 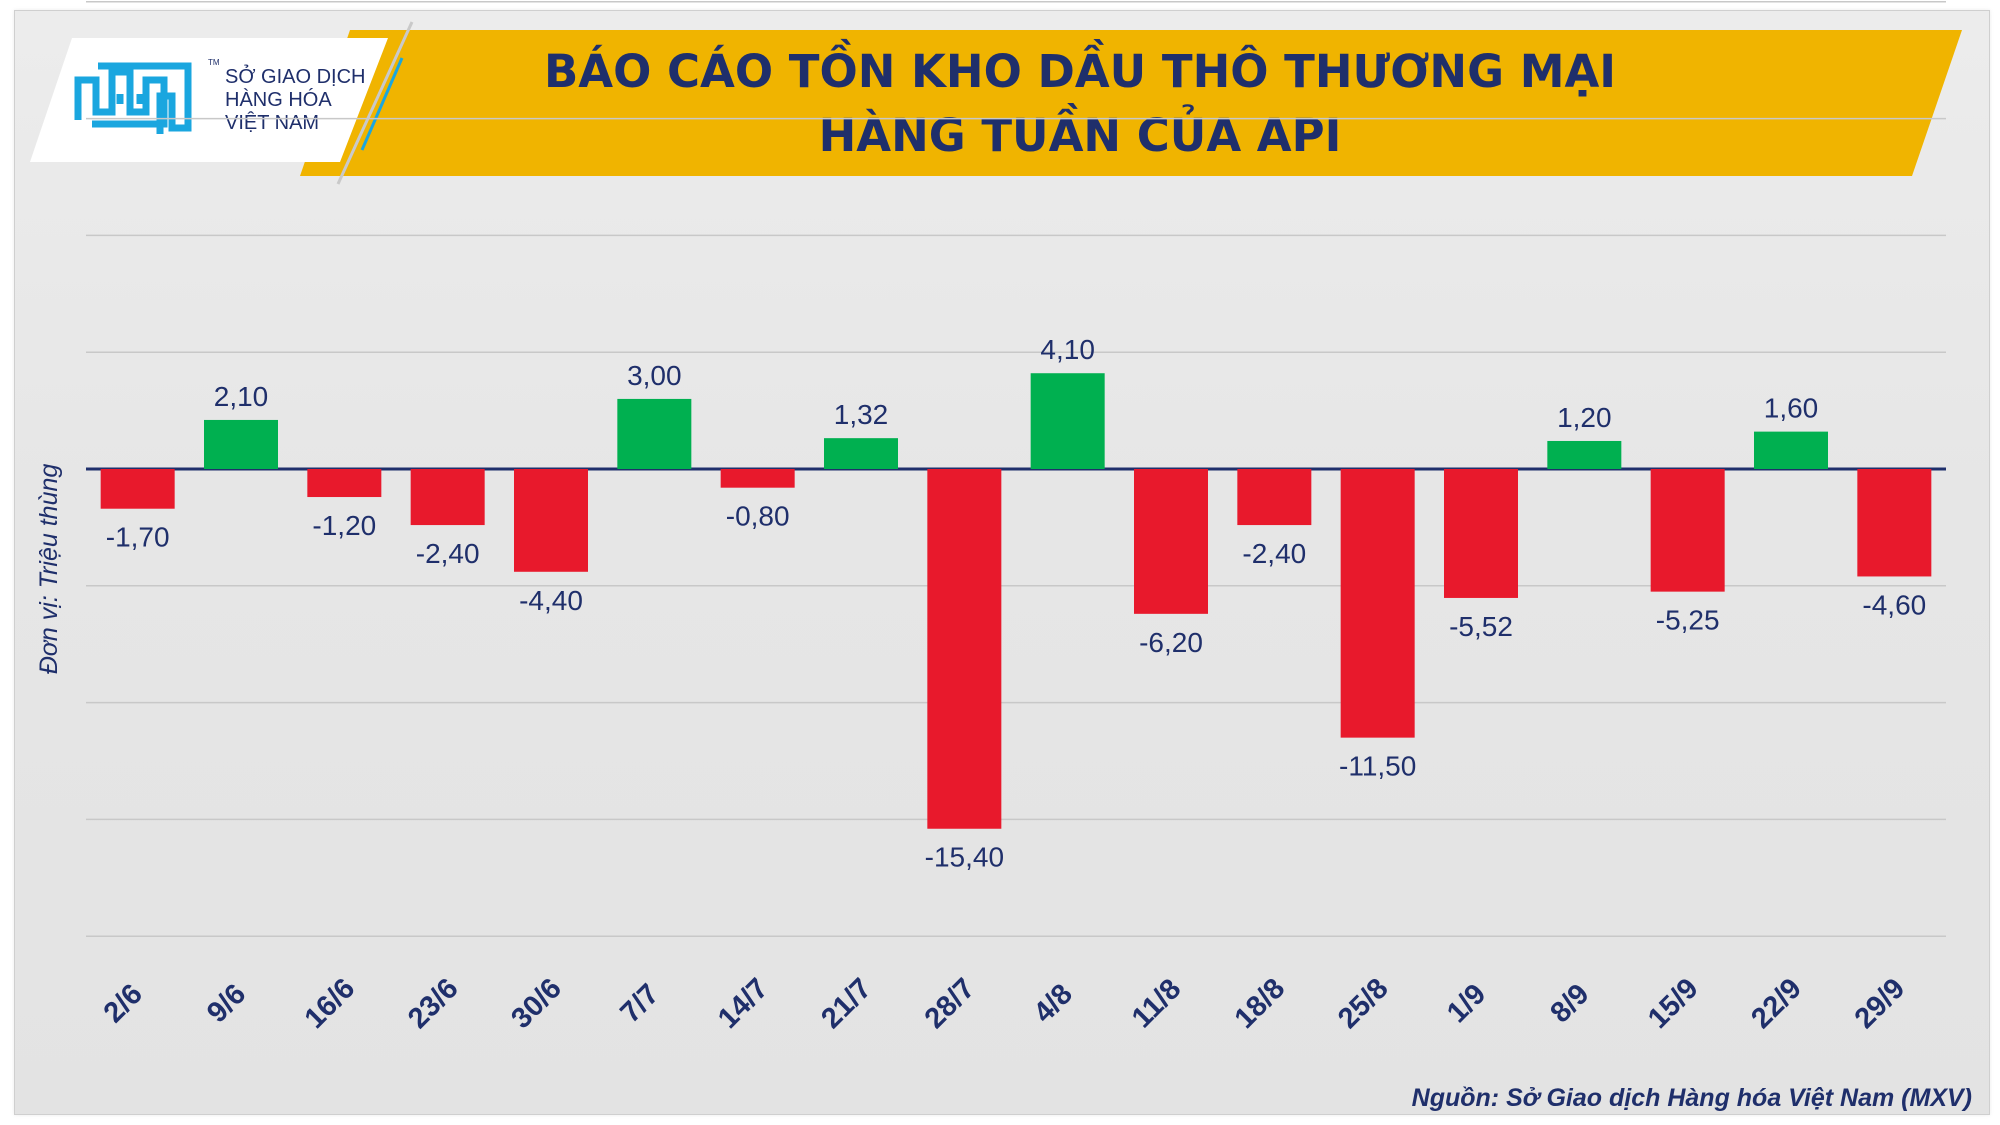 I want to click on mxv-logo-icon, so click(x=133, y=98).